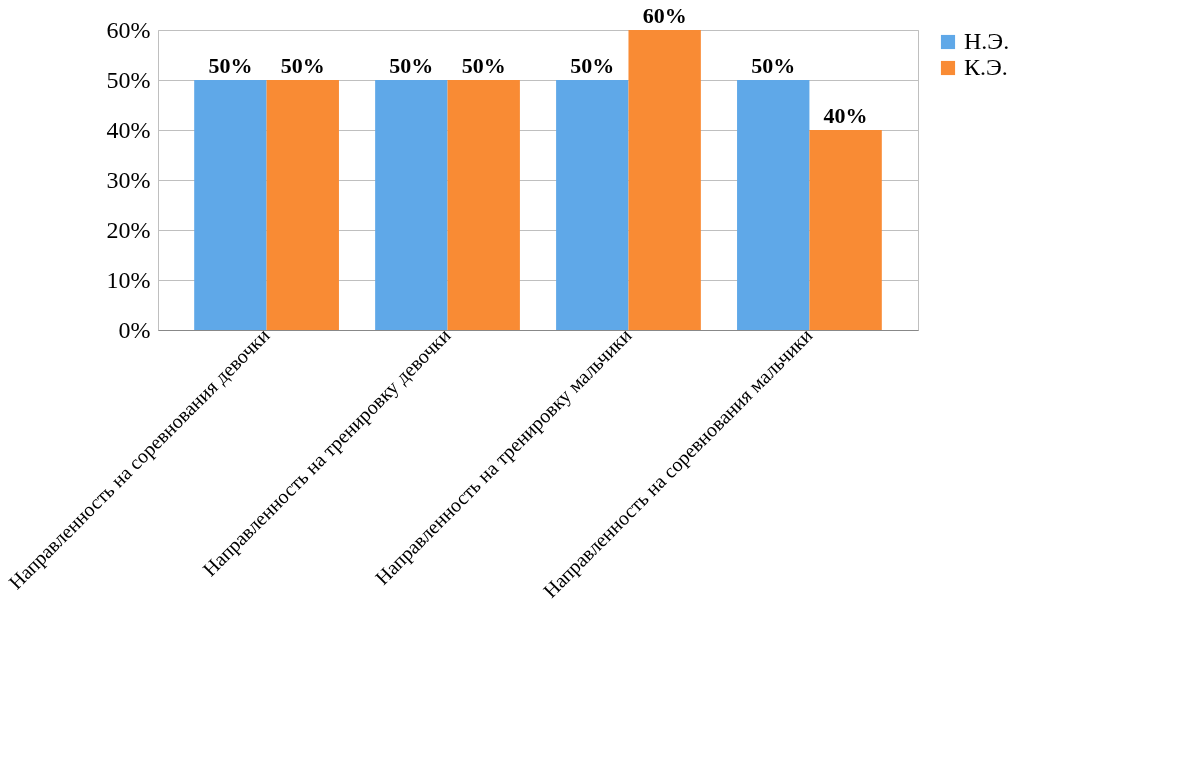  What do you see at coordinates (664, 15) in the screenshot?
I see `data-label: 60%` at bounding box center [664, 15].